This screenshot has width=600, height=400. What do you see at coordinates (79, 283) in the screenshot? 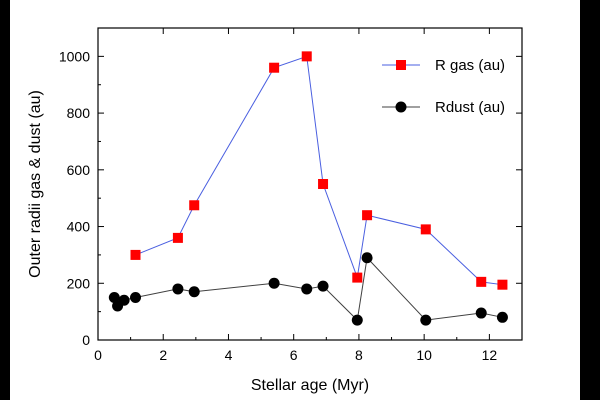
I see `y-tick-label: 200` at bounding box center [79, 283].